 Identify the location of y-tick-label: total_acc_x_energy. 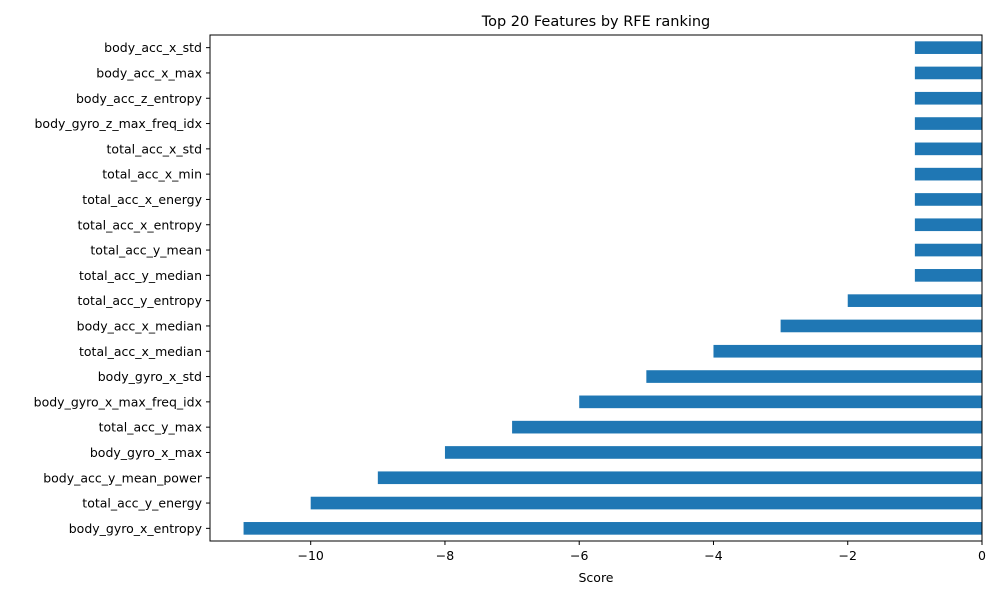
(142, 199).